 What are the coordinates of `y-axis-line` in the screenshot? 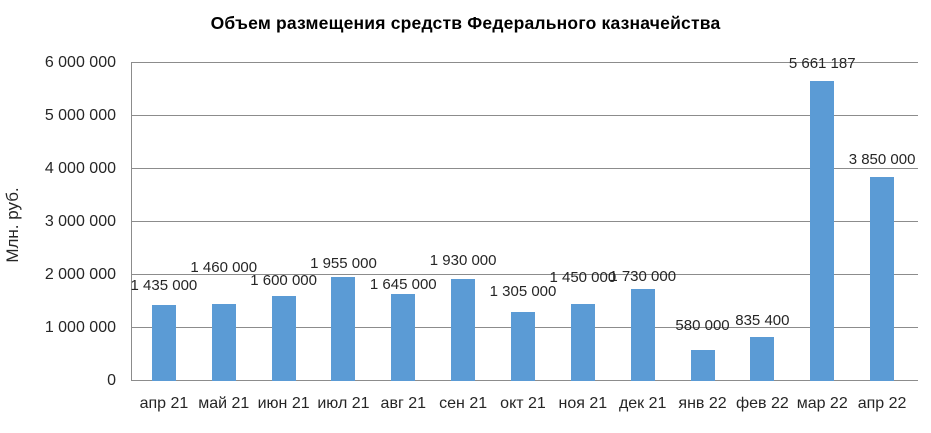 It's located at (131, 222).